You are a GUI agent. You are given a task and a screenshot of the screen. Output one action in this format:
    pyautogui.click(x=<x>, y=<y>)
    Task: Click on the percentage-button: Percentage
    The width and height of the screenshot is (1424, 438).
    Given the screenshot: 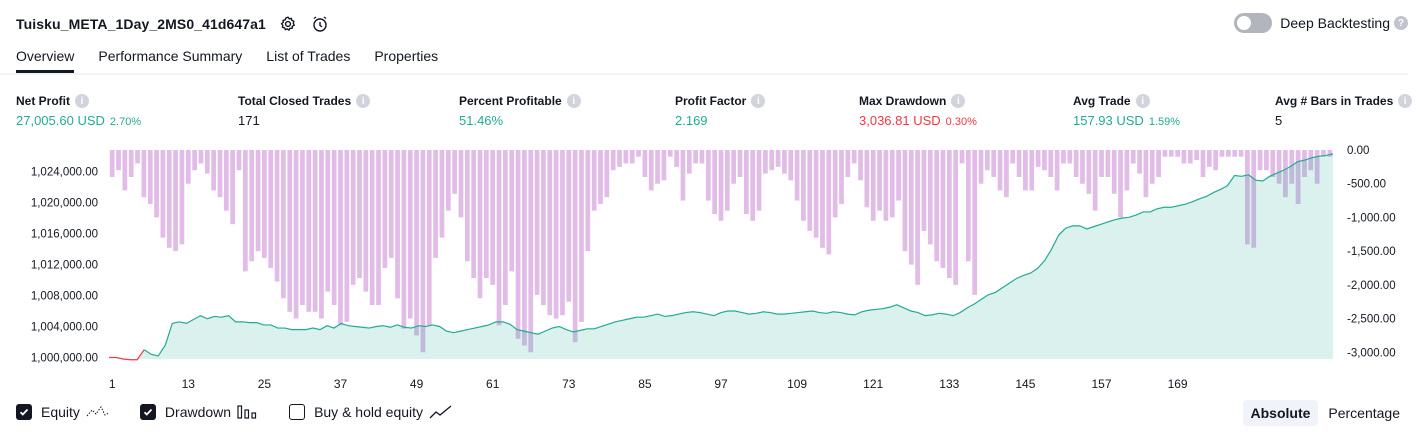 What is the action you would take?
    pyautogui.click(x=1364, y=413)
    